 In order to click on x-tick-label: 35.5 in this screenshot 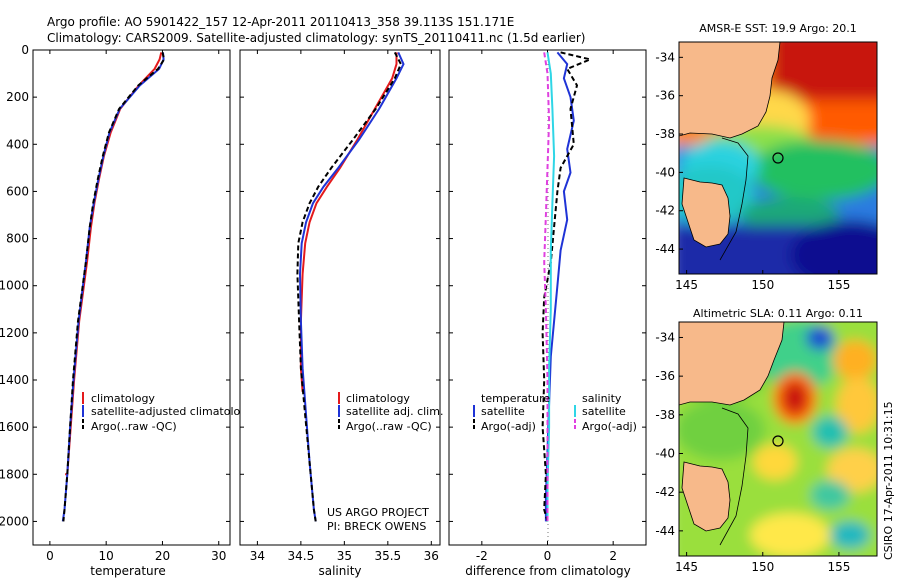, I will do `click(387, 556)`.